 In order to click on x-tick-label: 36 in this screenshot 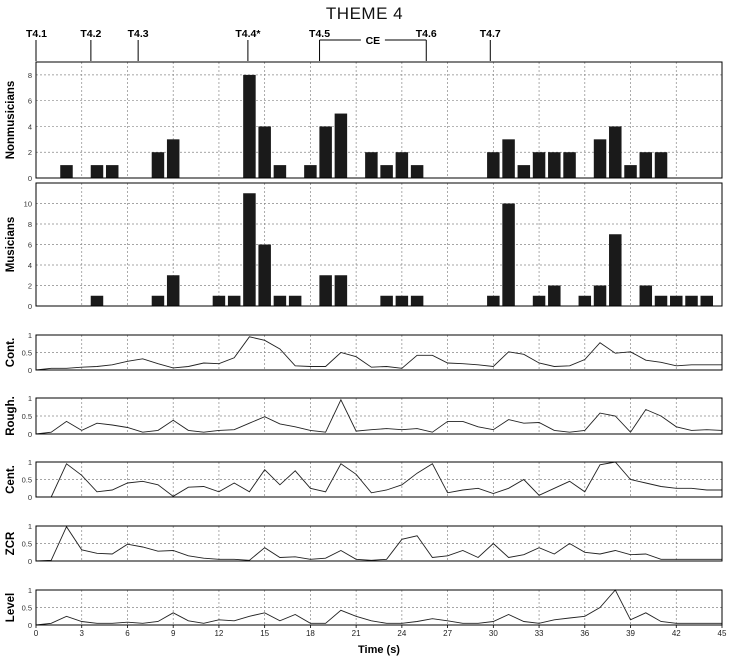, I will do `click(584, 633)`.